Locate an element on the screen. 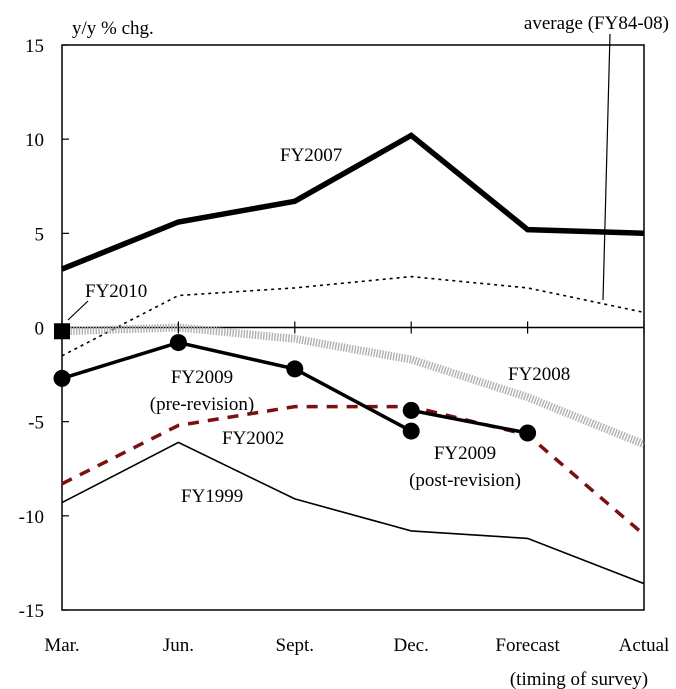 The image size is (676, 689). x-tick-label: Jun. is located at coordinates (178, 645).